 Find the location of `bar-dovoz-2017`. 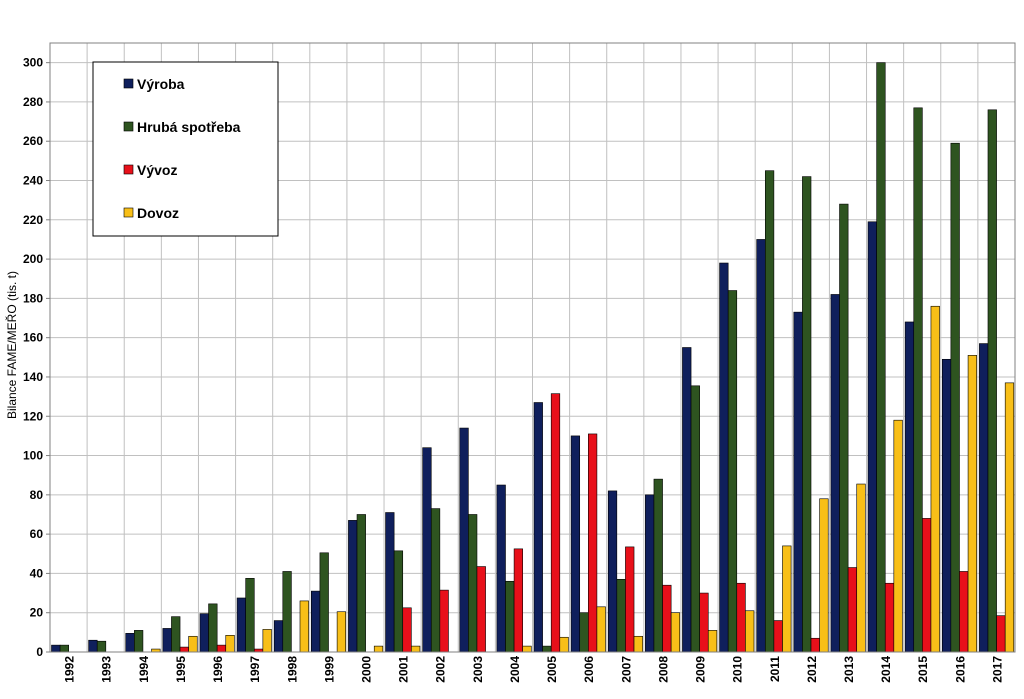

bar-dovoz-2017 is located at coordinates (1009, 517).